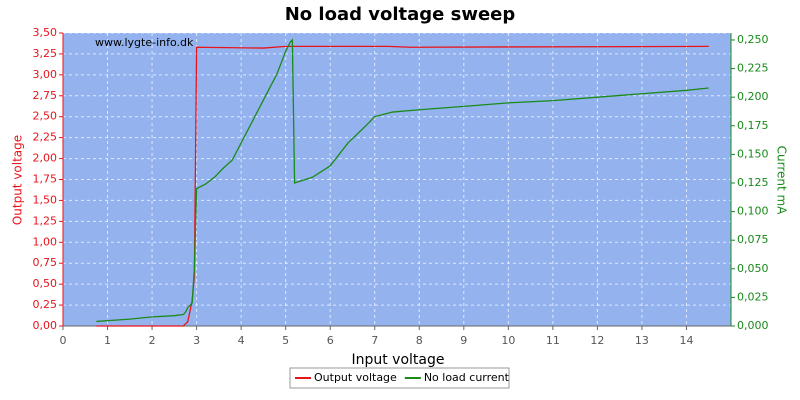  Describe the element at coordinates (45, 199) in the screenshot. I see `y-tick-label: 1,50` at that location.